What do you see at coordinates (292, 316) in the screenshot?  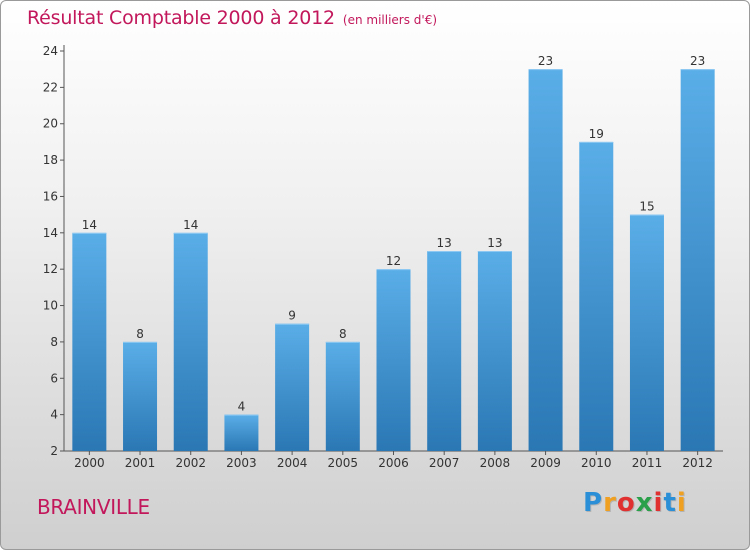 I see `data-label-2004: 9` at bounding box center [292, 316].